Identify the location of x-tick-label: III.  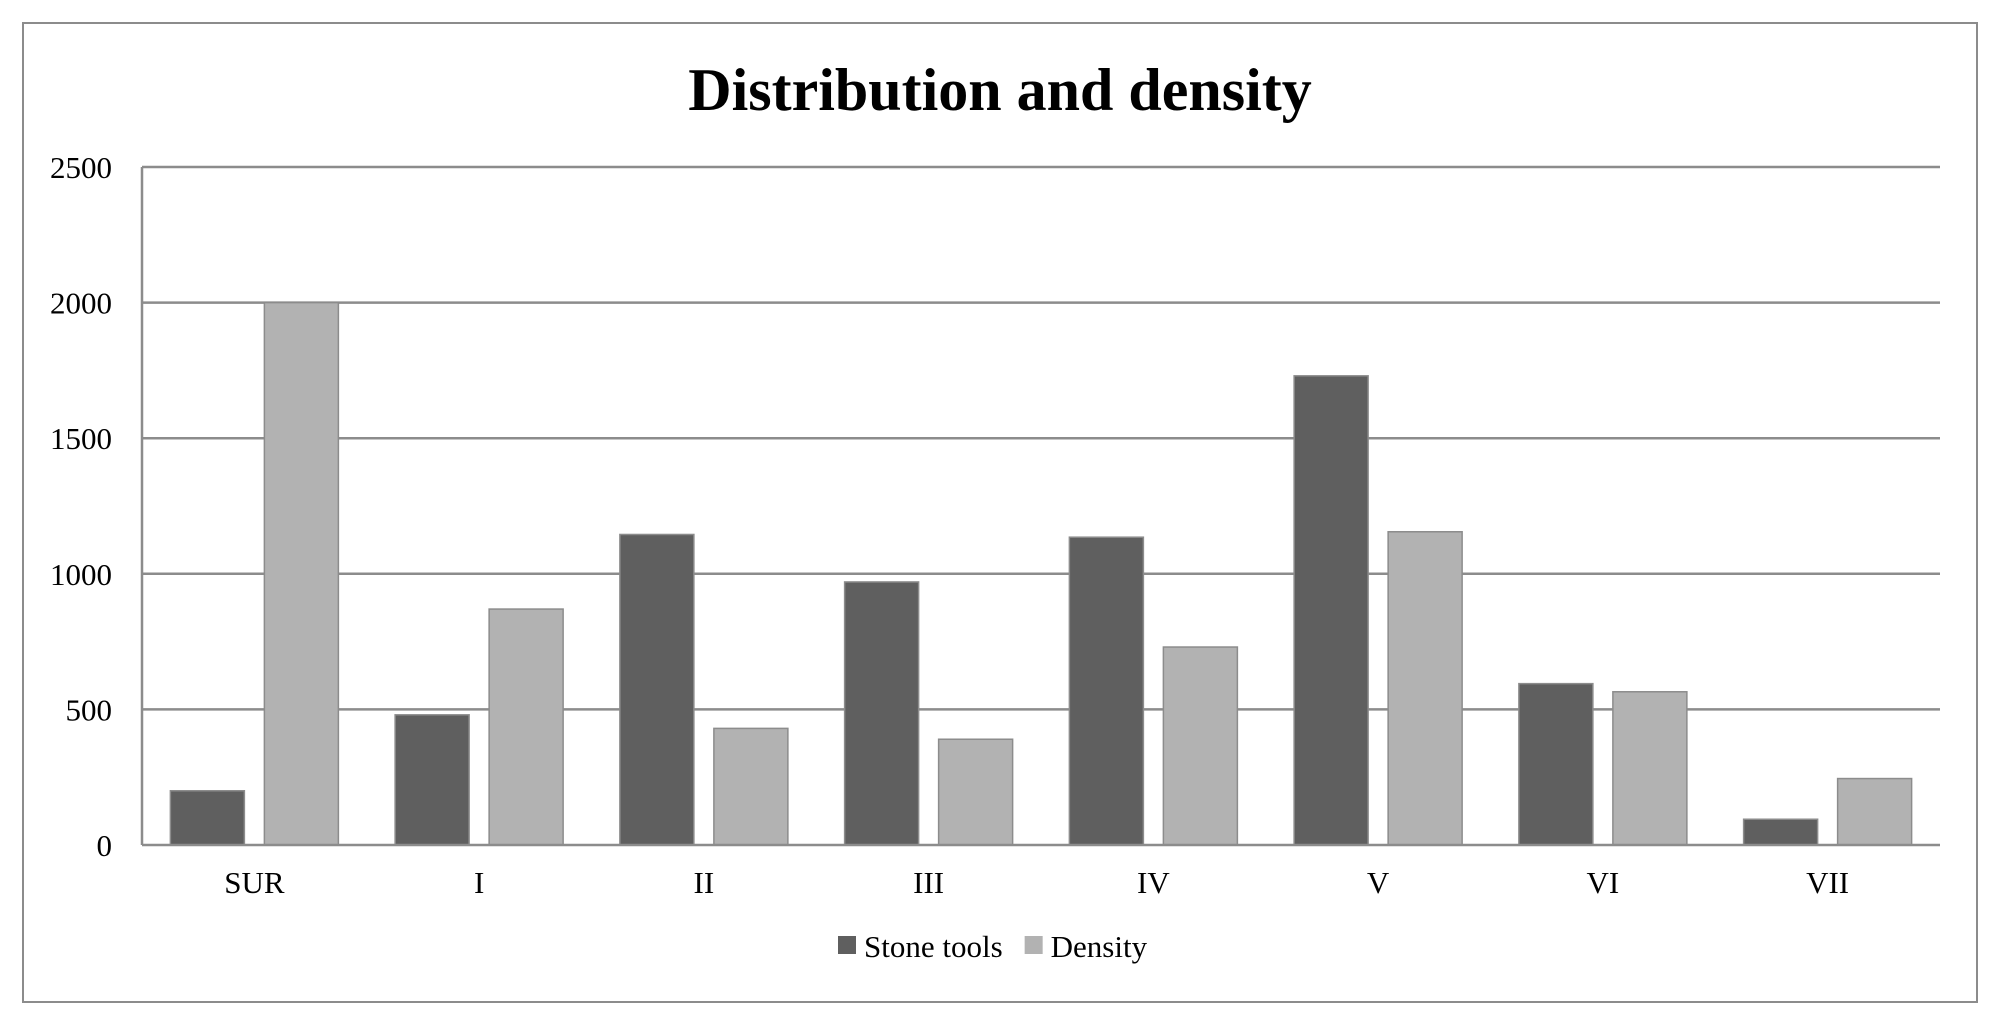
(928, 882).